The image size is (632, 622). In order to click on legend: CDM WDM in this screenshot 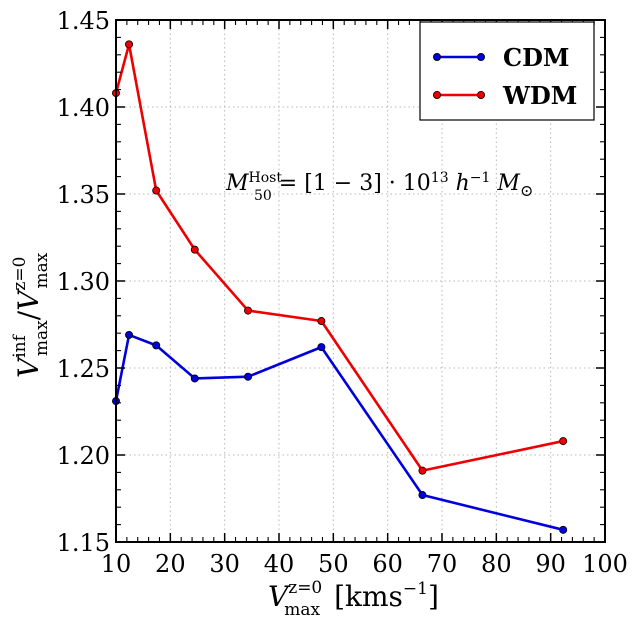, I will do `click(507, 71)`.